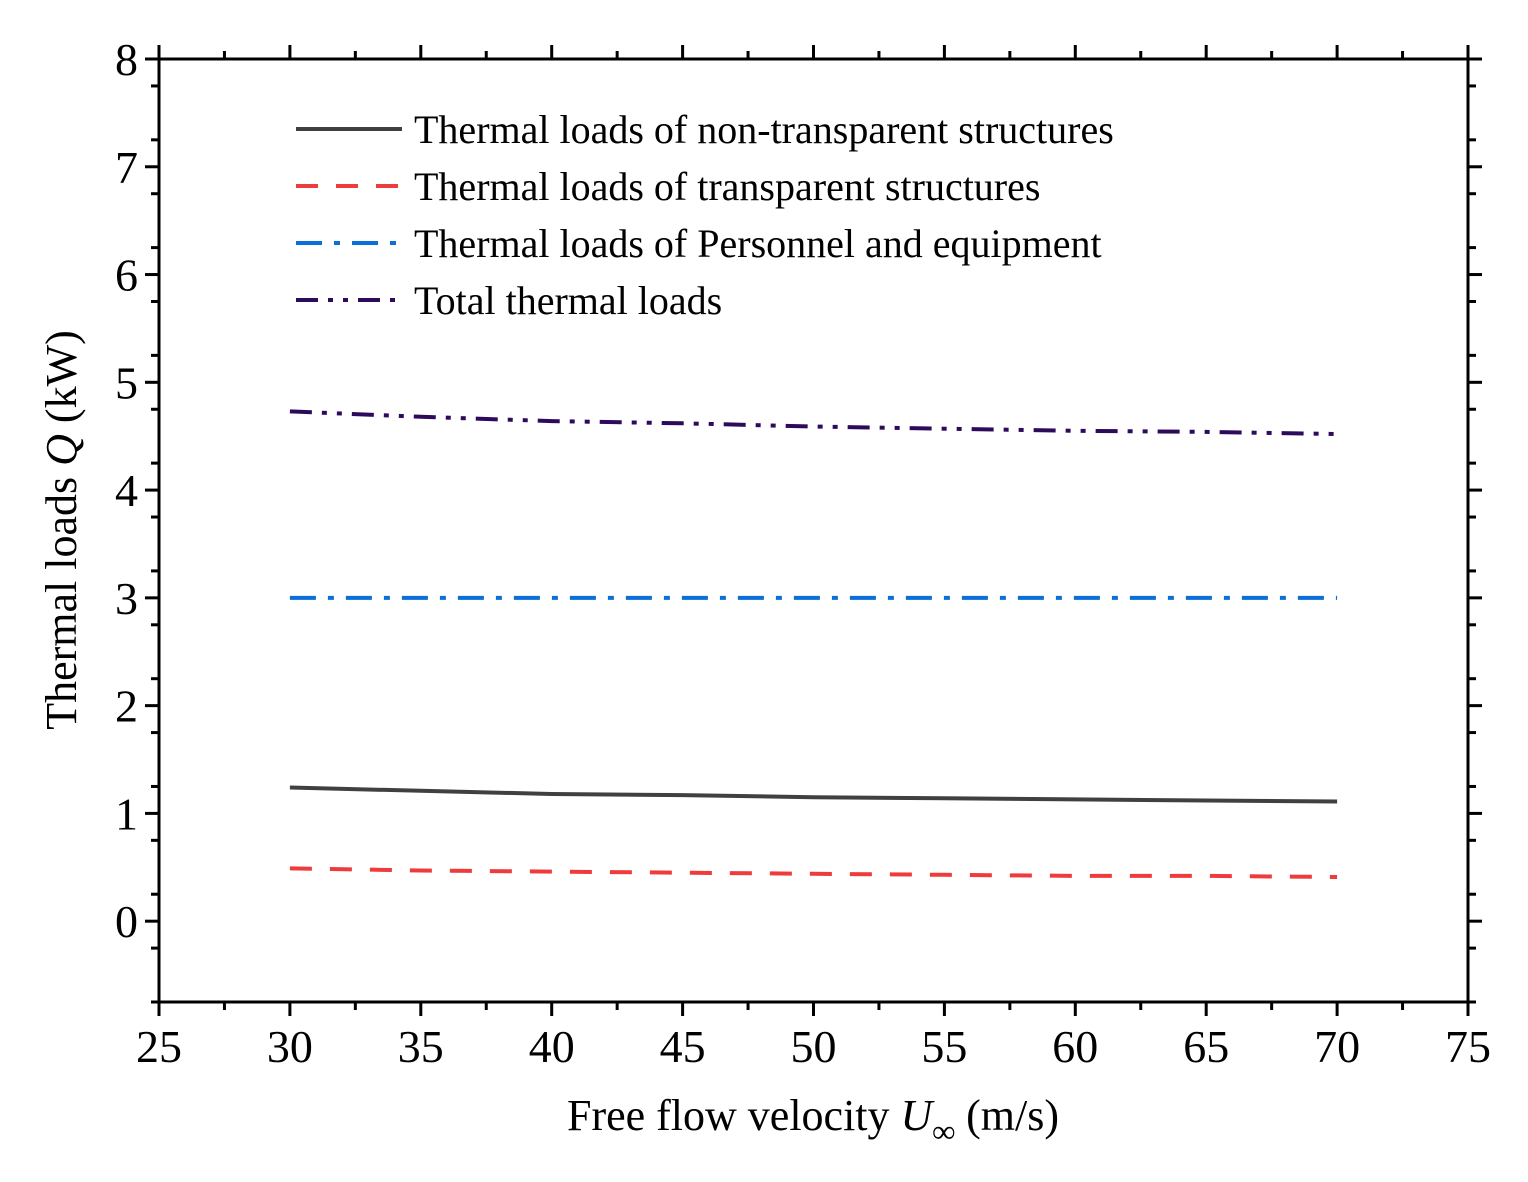  What do you see at coordinates (944, 1046) in the screenshot?
I see `x-tick-label: 55` at bounding box center [944, 1046].